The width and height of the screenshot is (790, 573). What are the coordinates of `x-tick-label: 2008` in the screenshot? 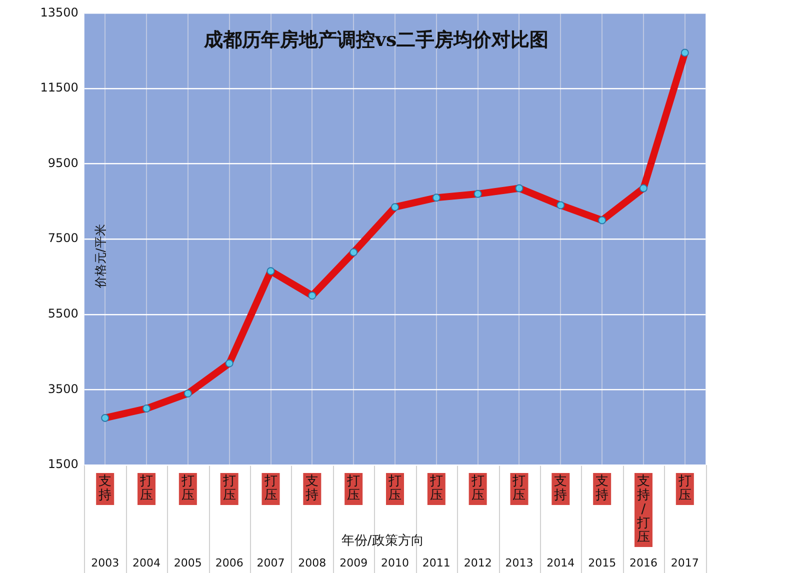 It's located at (312, 563).